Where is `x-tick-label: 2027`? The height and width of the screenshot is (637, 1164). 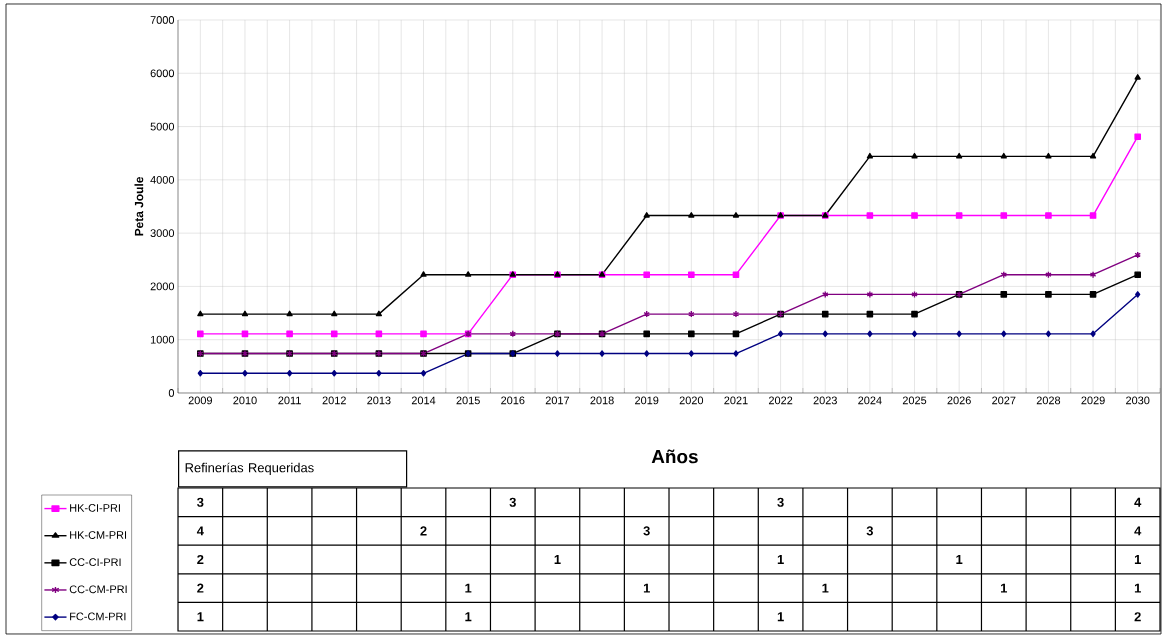 x-tick-label: 2027 is located at coordinates (1004, 400).